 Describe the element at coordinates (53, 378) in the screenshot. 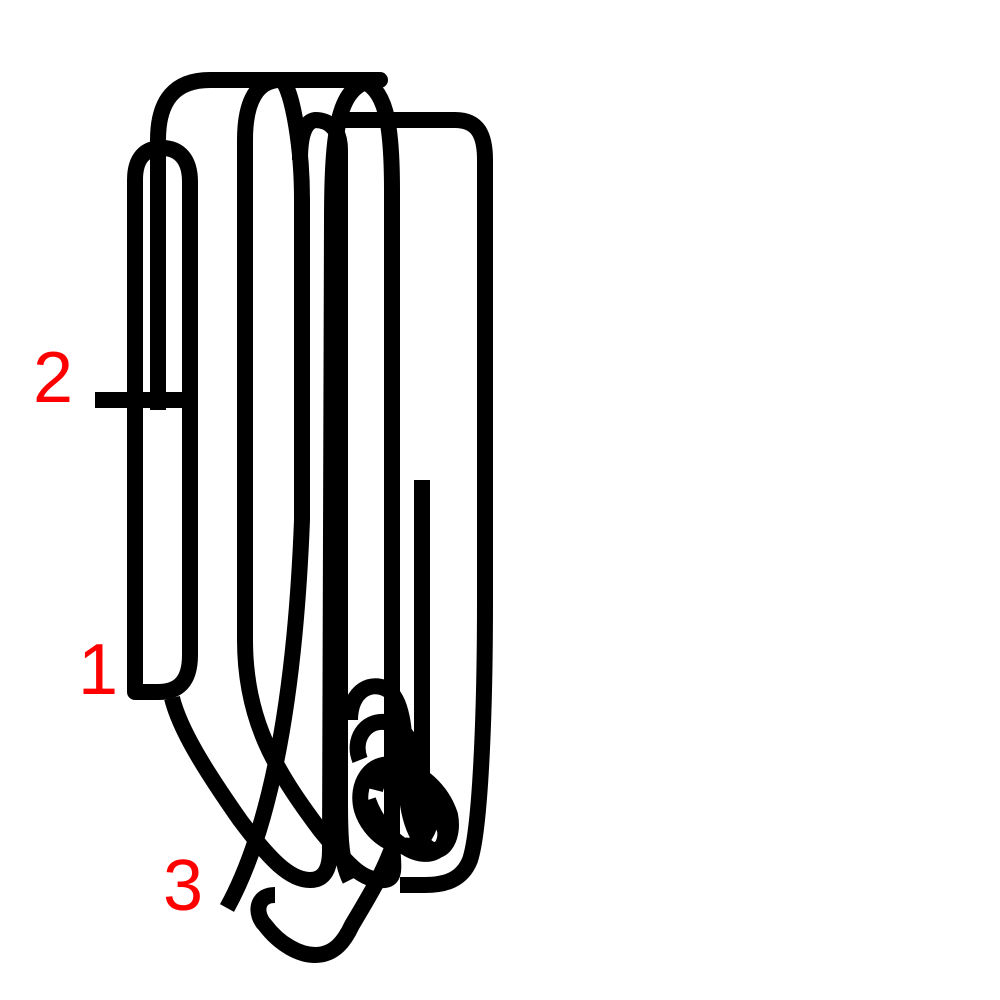

I see `label-crossing-2: 2` at that location.